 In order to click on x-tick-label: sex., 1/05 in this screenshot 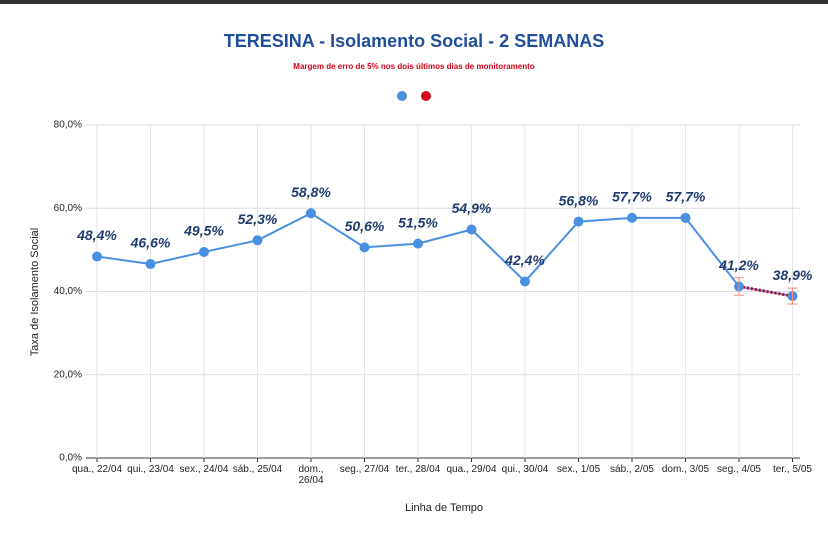, I will do `click(578, 469)`.